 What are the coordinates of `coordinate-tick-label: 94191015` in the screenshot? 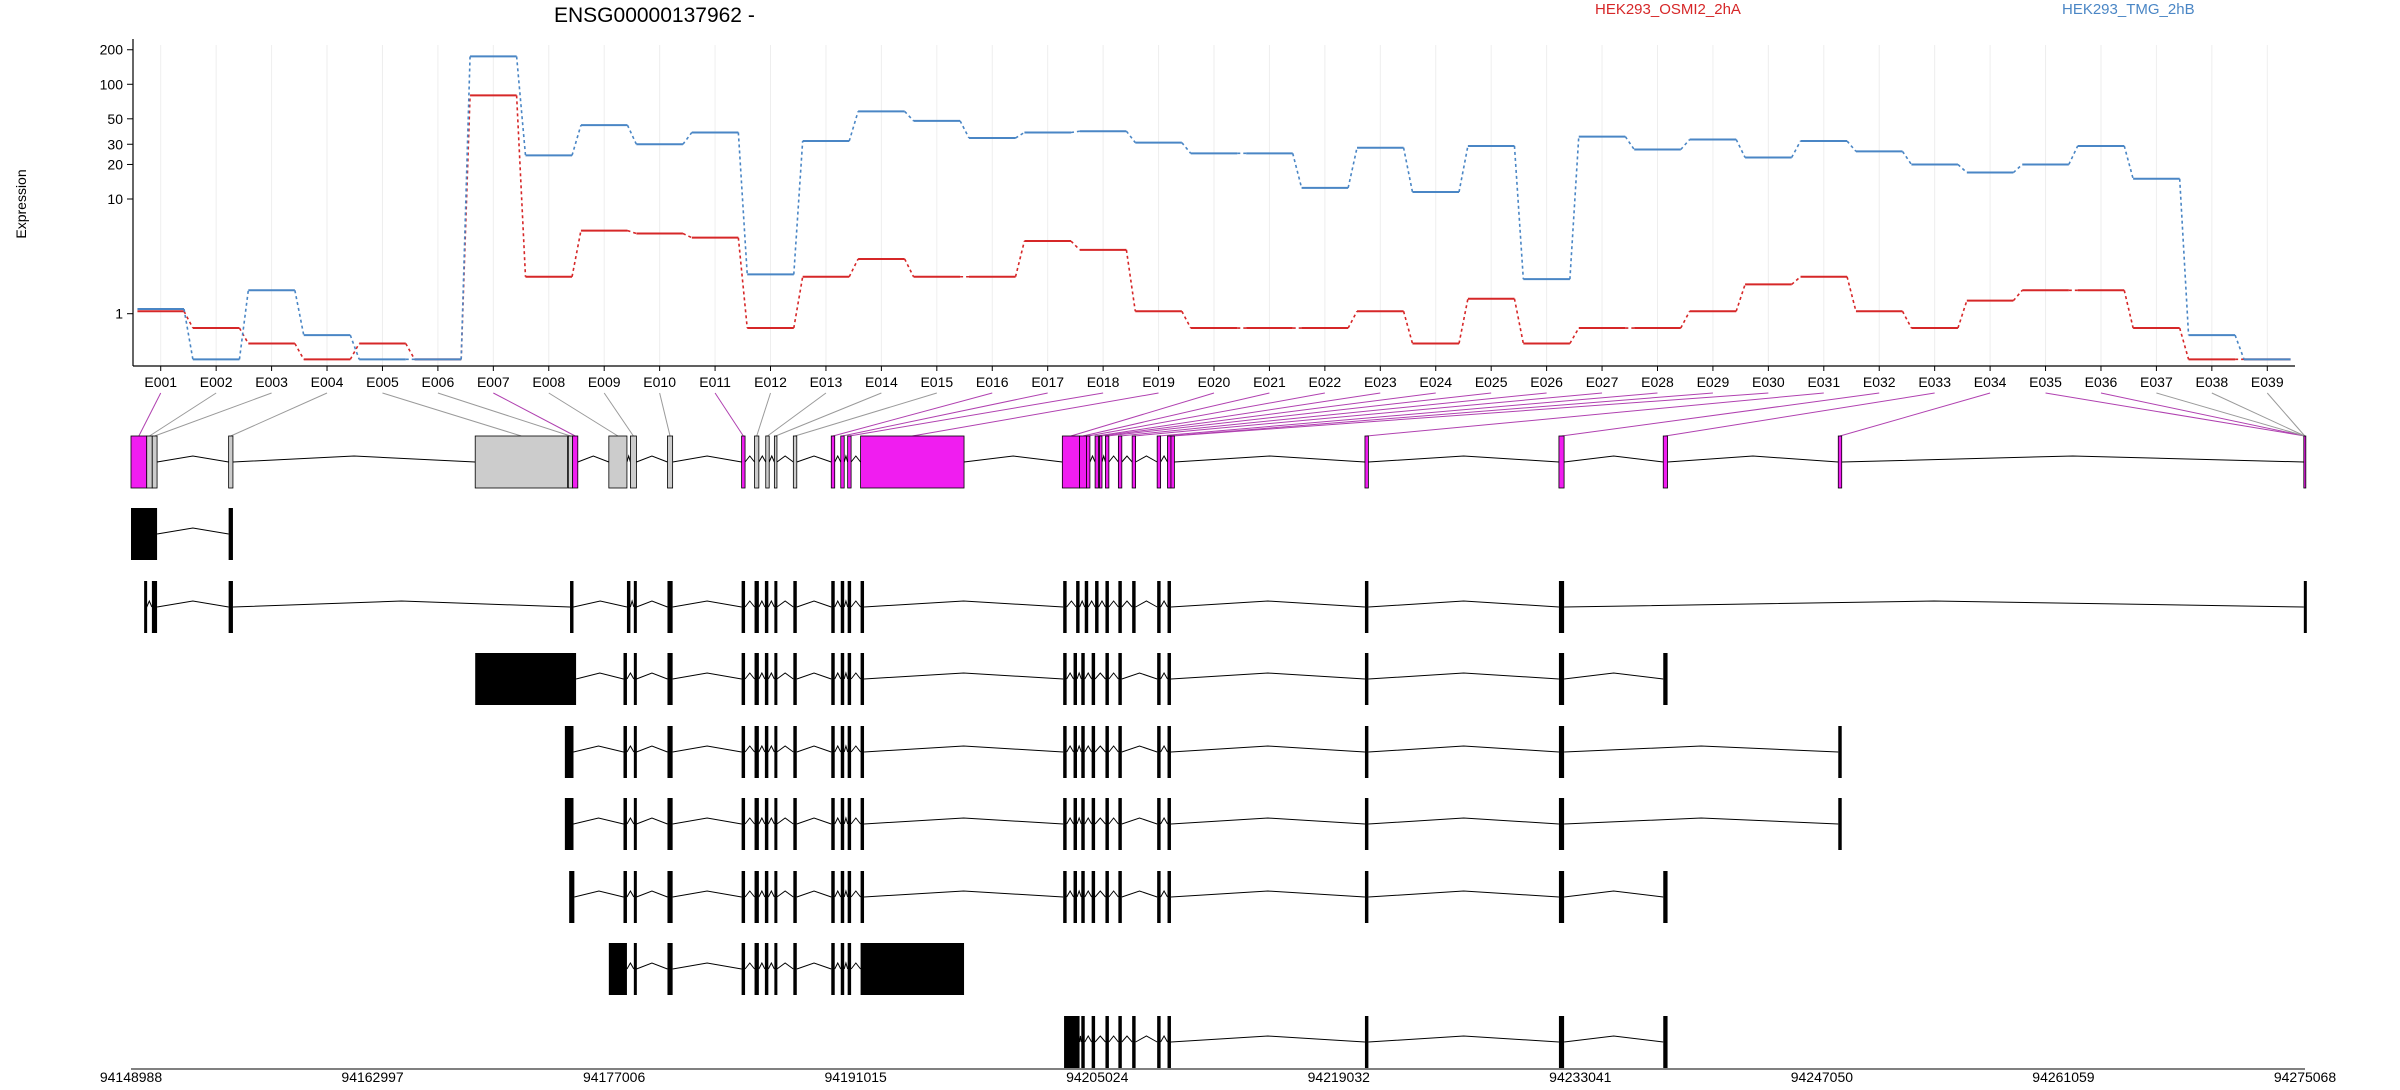 It's located at (856, 1077).